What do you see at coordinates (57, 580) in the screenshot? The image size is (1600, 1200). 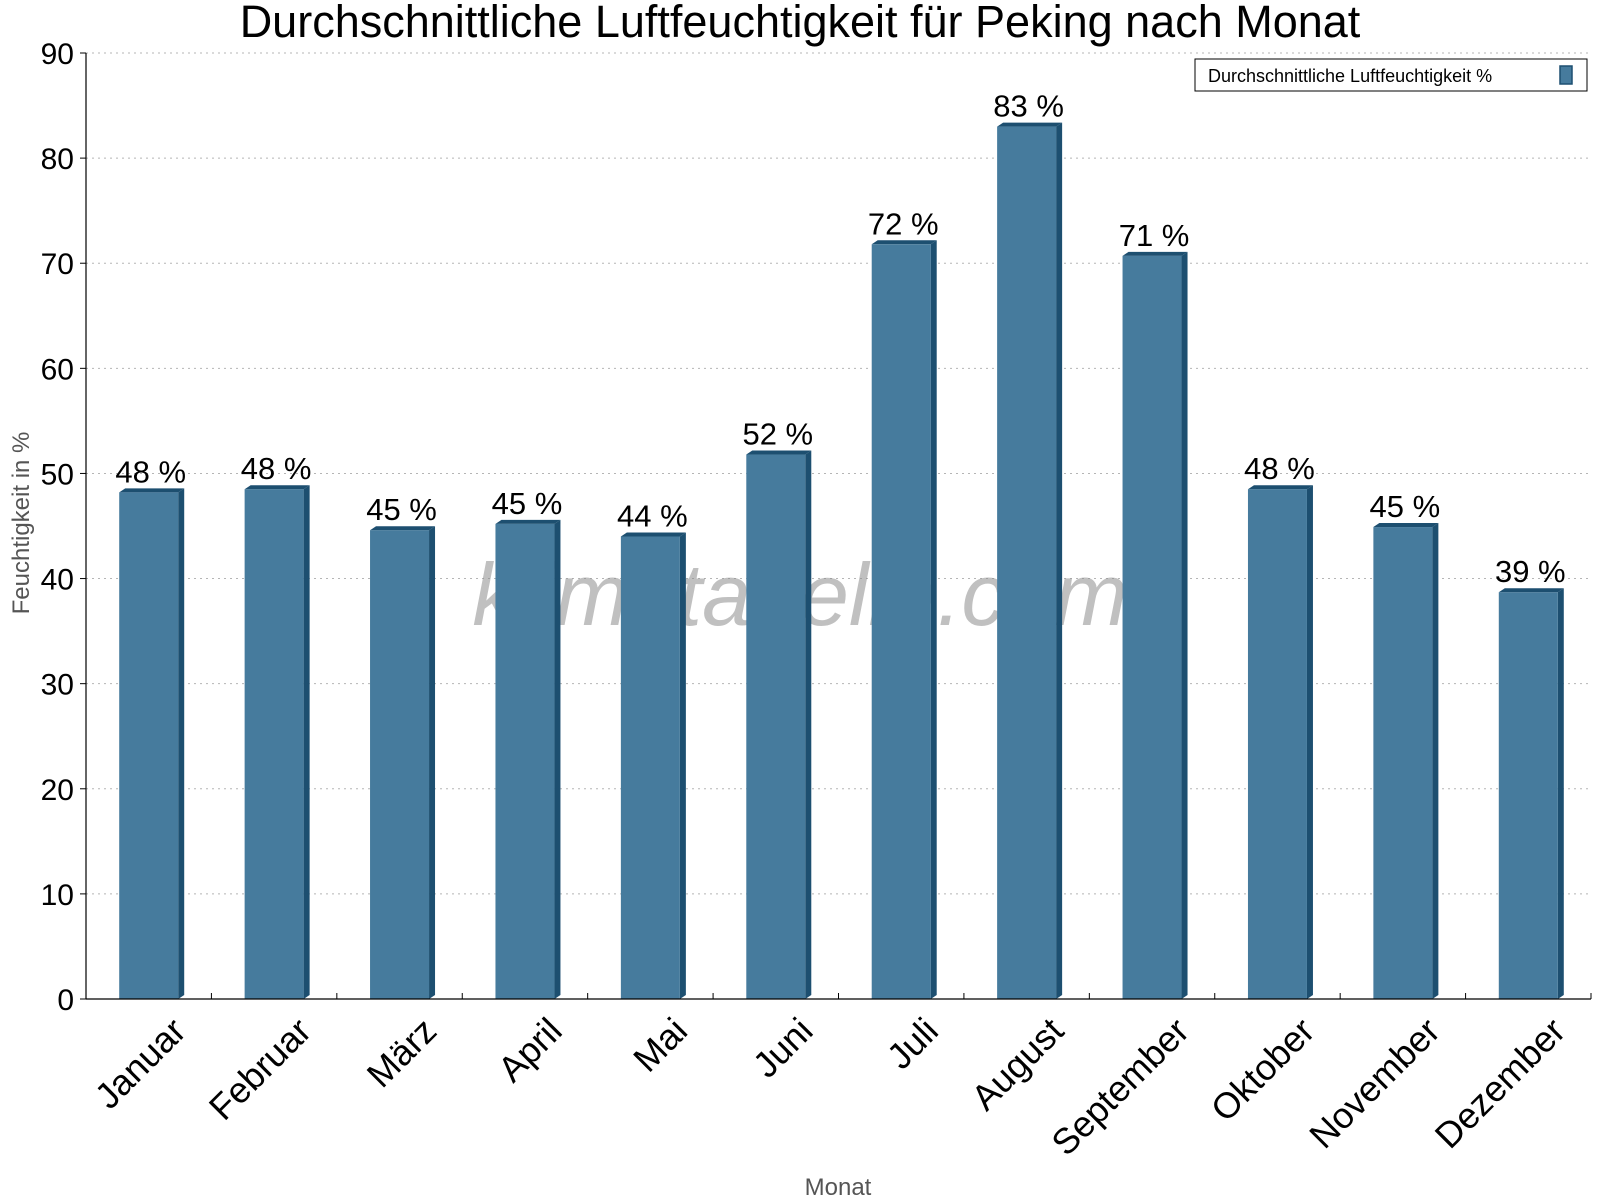 I see `y-tick-label: 40` at bounding box center [57, 580].